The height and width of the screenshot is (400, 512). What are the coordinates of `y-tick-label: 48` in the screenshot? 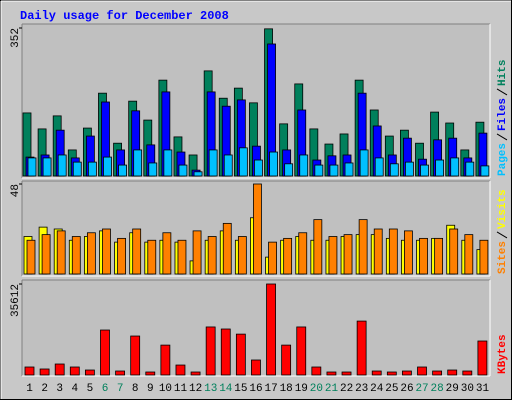 It's located at (16, 190).